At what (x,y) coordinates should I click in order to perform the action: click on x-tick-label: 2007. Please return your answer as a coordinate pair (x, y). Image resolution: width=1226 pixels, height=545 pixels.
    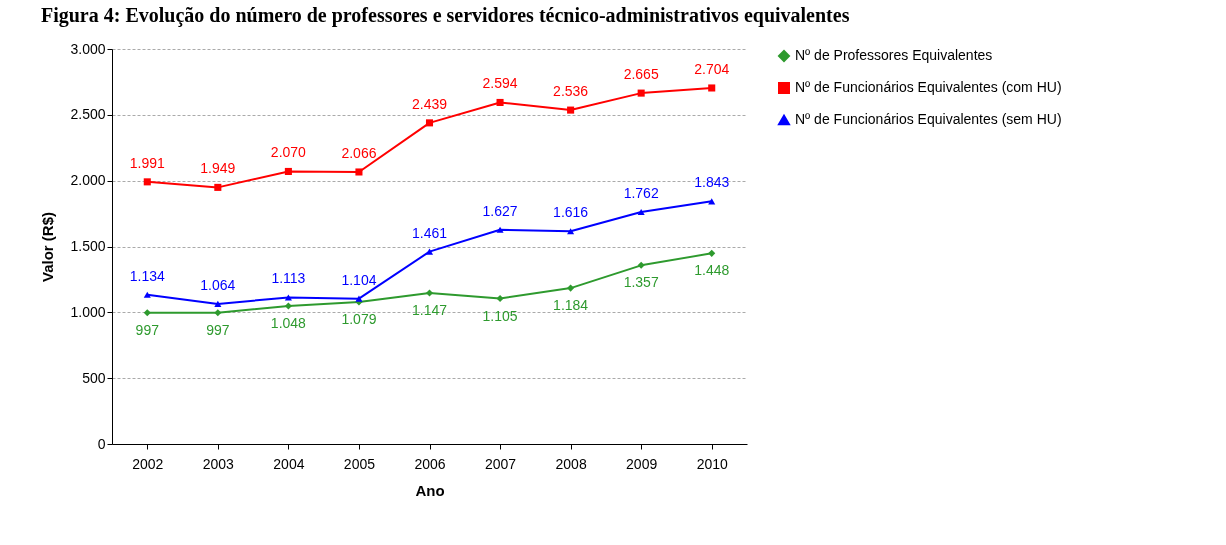
    Looking at the image, I should click on (500, 463).